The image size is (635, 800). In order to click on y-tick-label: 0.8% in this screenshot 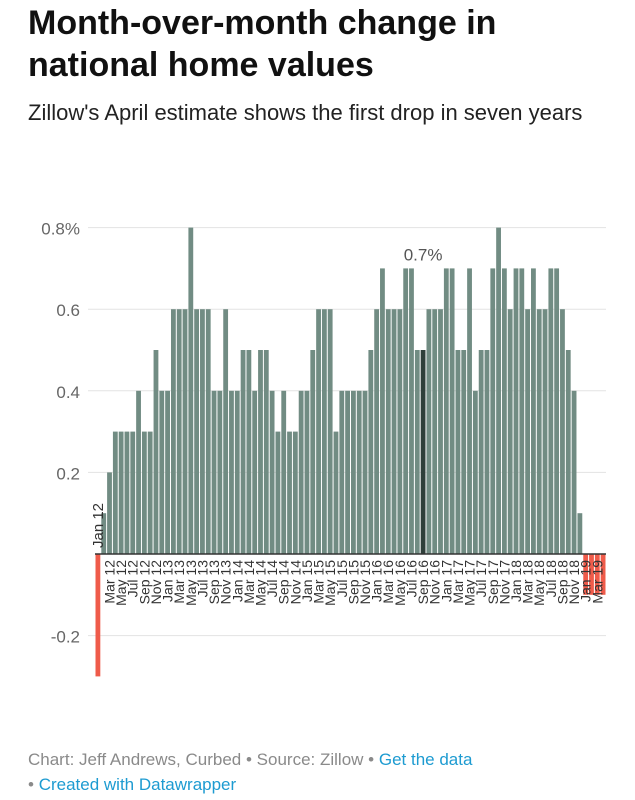, I will do `click(60, 229)`.